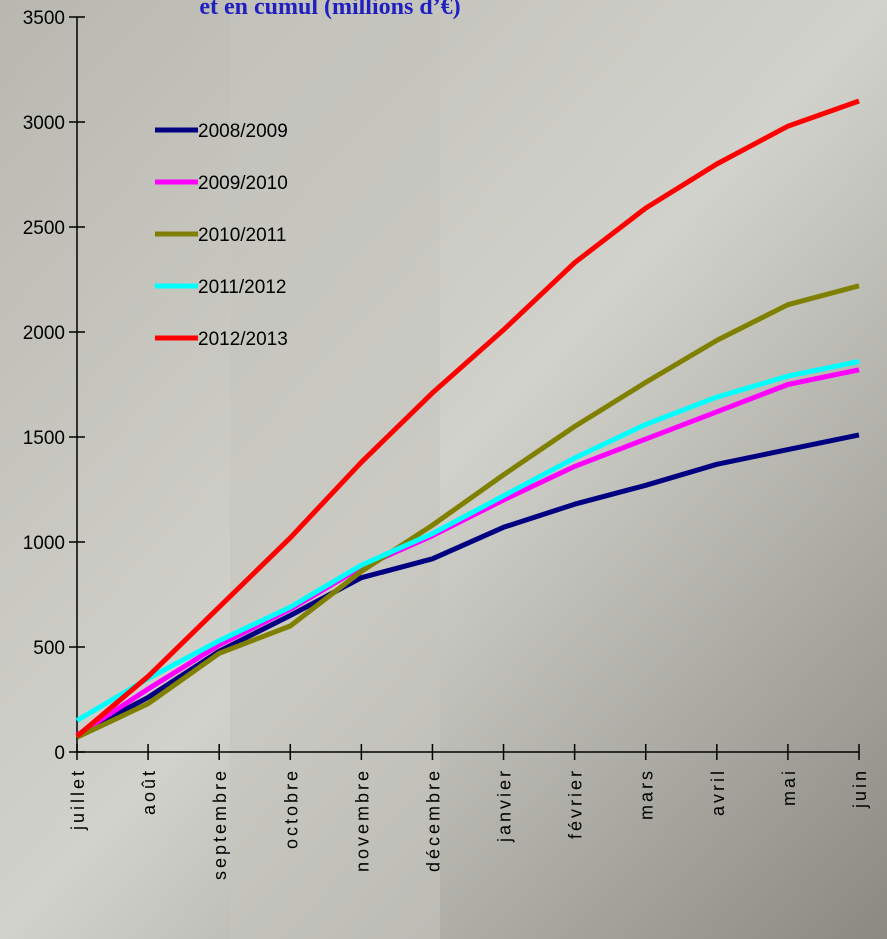 This screenshot has height=939, width=887. Describe the element at coordinates (44, 123) in the screenshot. I see `y-tick-label: 3000` at that location.